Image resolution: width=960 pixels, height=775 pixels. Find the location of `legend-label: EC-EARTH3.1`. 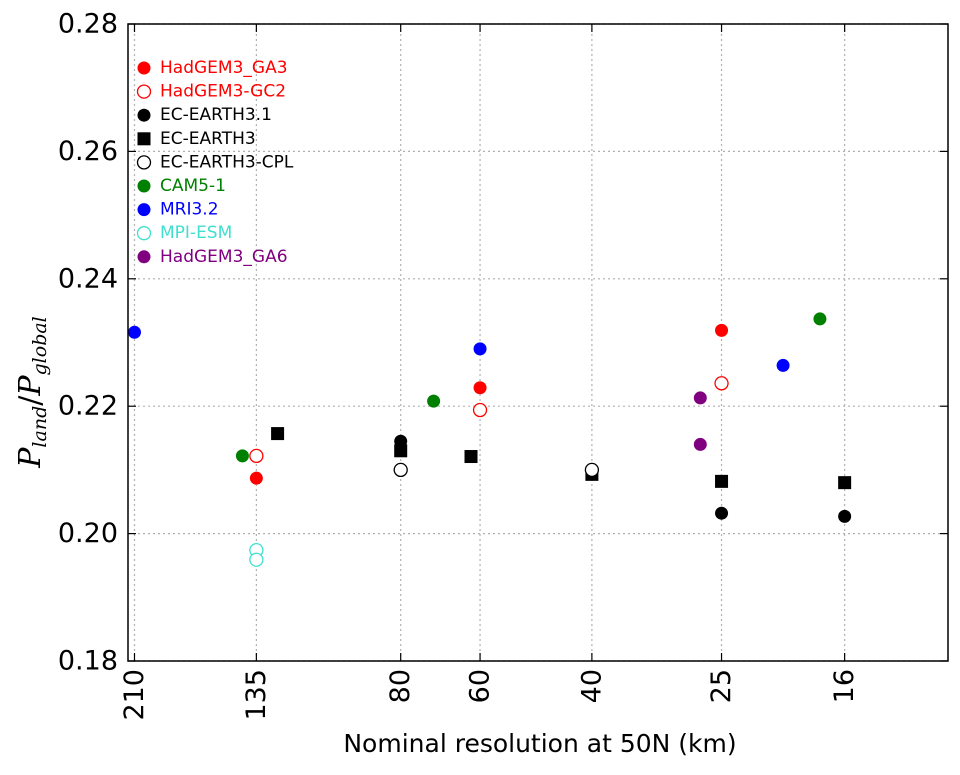

legend-label: EC-EARTH3.1 is located at coordinates (216, 115).